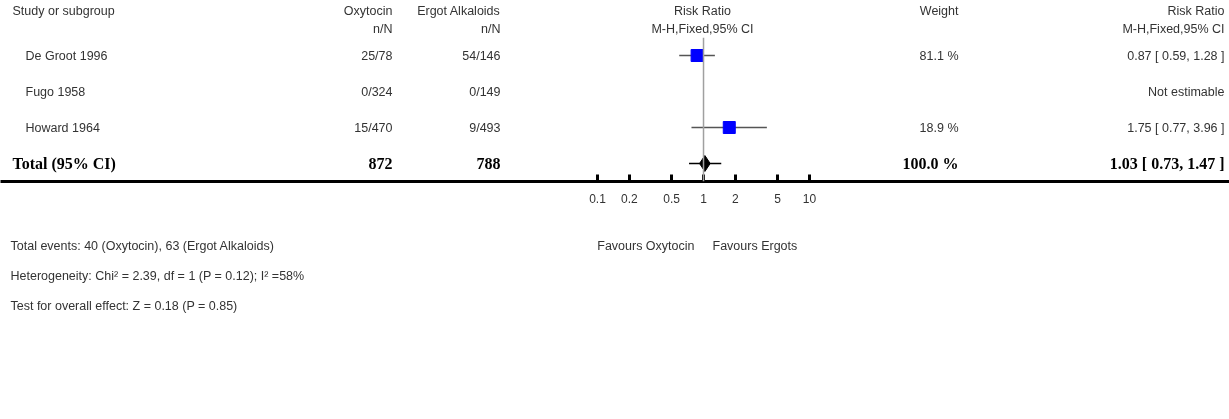 The height and width of the screenshot is (419, 1229). I want to click on annotation: 100.0 %, so click(930, 163).